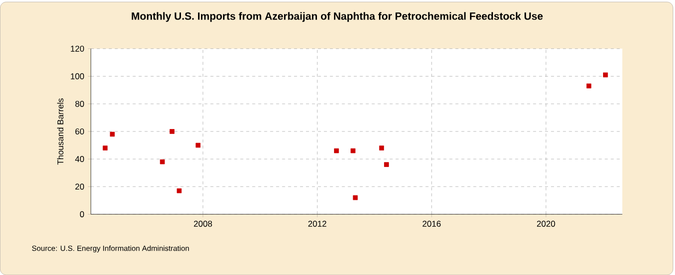  I want to click on y-tick-label: 20, so click(79, 187).